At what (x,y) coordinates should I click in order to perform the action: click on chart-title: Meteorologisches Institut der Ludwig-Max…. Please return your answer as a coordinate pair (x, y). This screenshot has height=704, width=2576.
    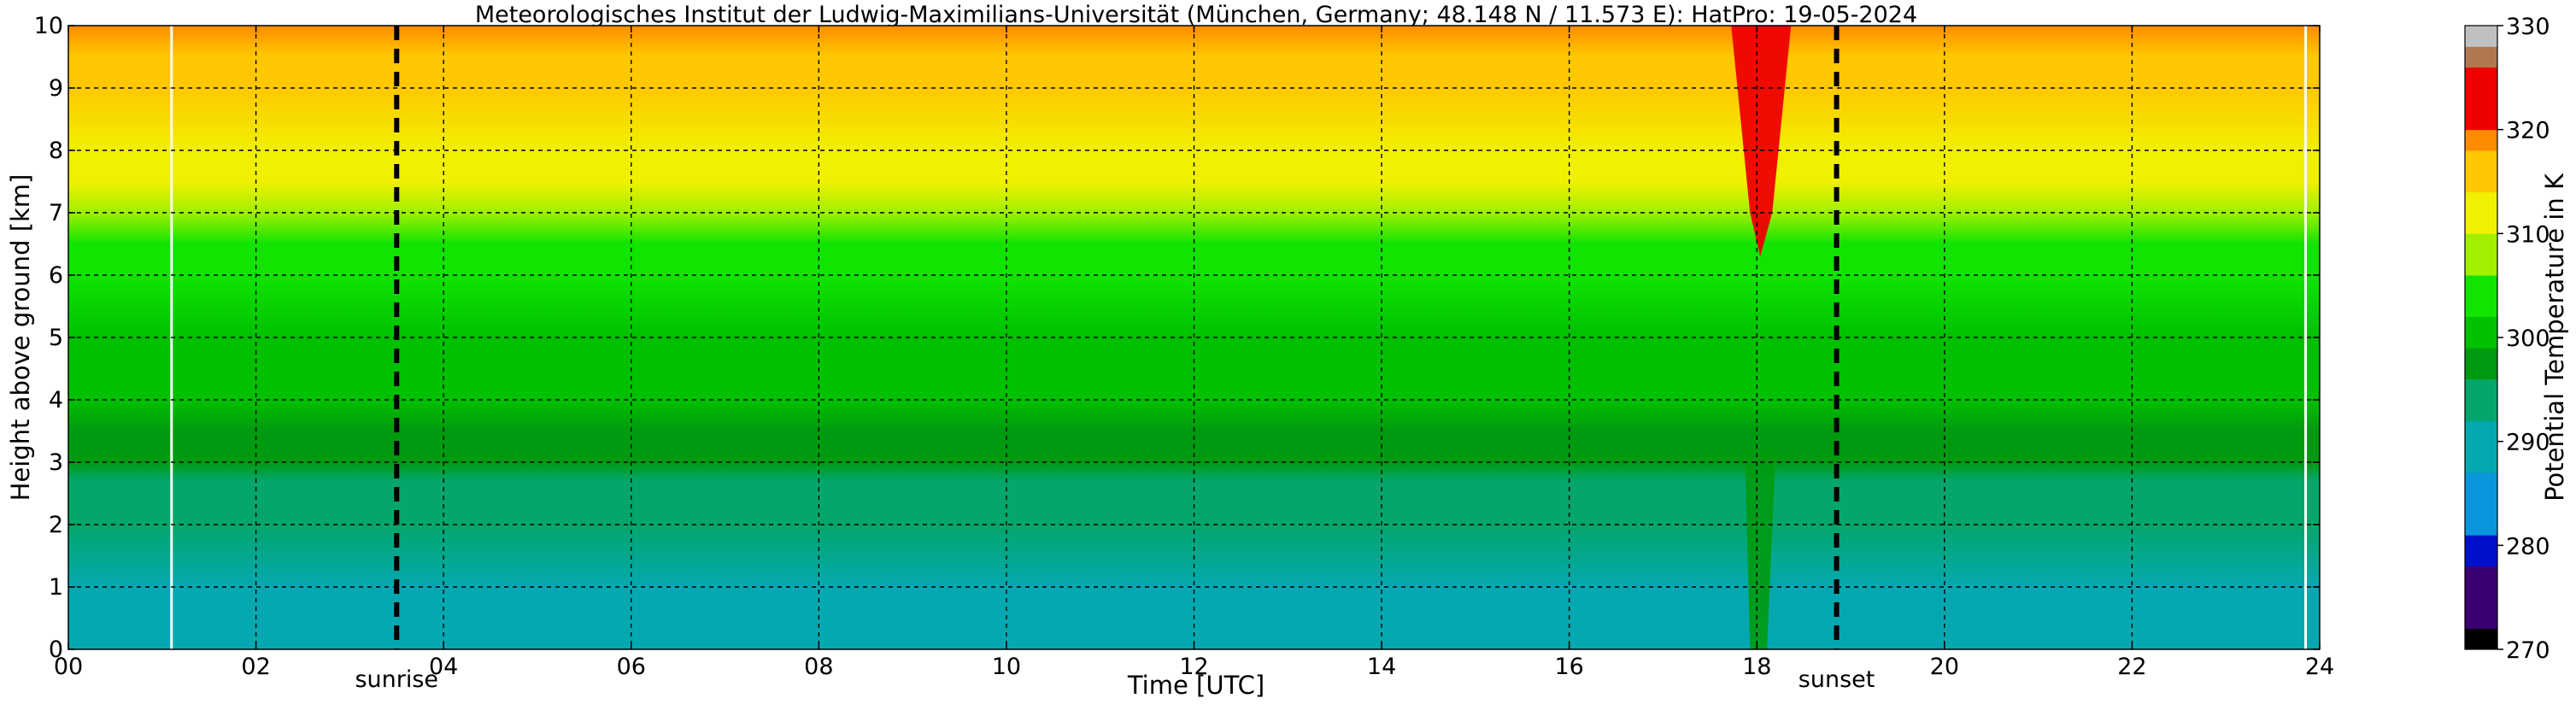
    Looking at the image, I should click on (1196, 15).